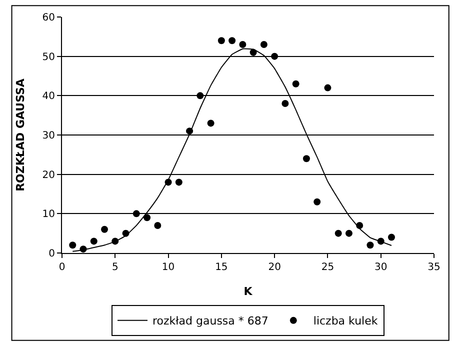  I want to click on y-tick-label: 60, so click(48, 18).